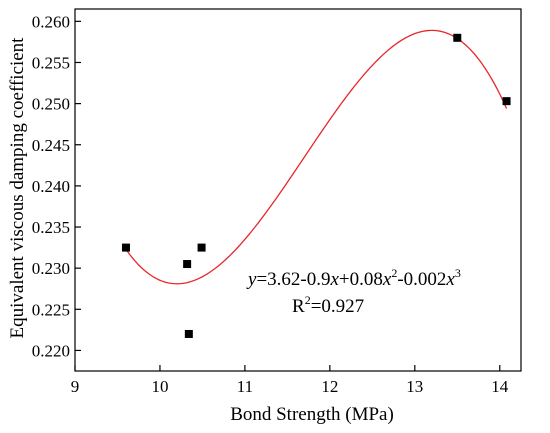 This screenshot has width=550, height=433. I want to click on fit-equation: y=3.62-0.9x+0.08x2-0.002x3, so click(353, 278).